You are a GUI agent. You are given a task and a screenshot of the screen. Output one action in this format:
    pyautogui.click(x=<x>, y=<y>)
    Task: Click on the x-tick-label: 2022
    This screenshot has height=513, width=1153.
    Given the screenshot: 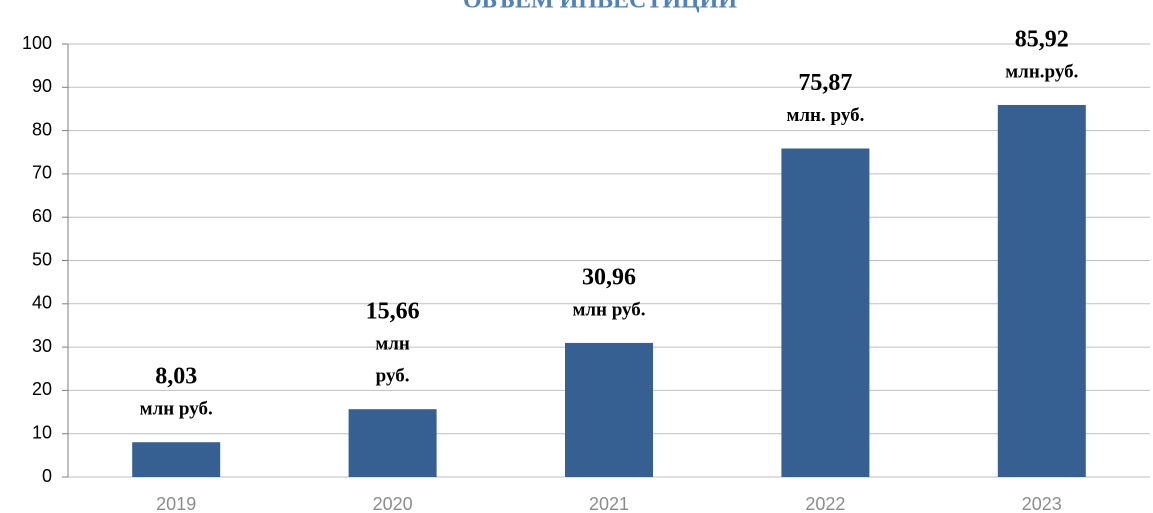 What is the action you would take?
    pyautogui.click(x=825, y=503)
    